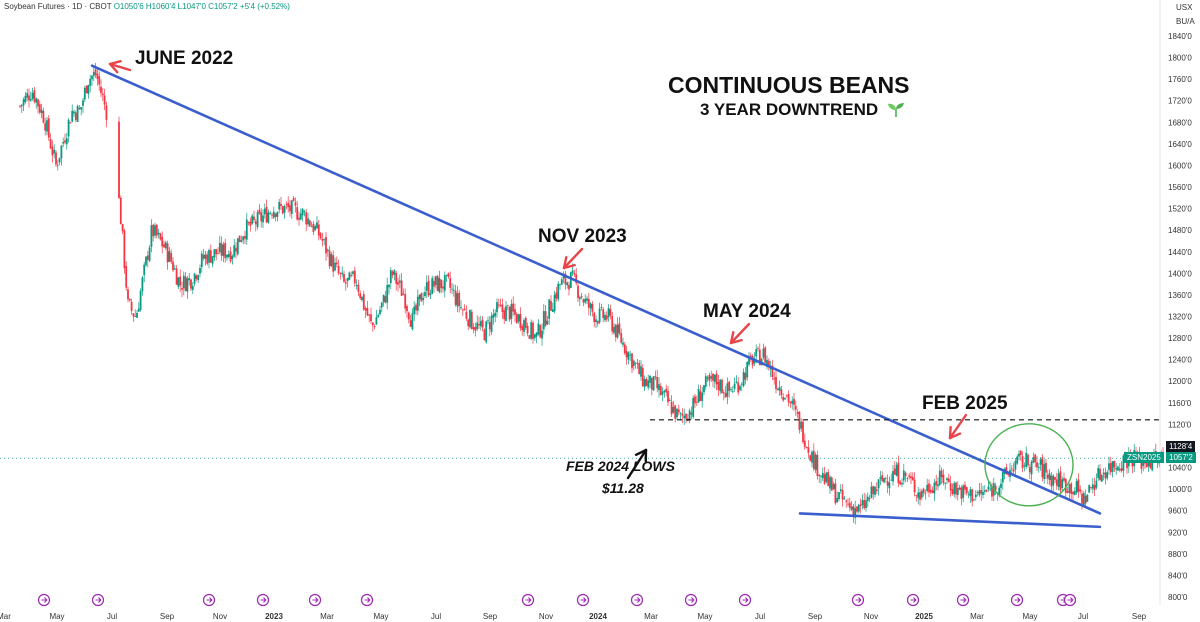 The height and width of the screenshot is (622, 1200). What do you see at coordinates (1180, 360) in the screenshot?
I see `price-tick-label: 1240'0` at bounding box center [1180, 360].